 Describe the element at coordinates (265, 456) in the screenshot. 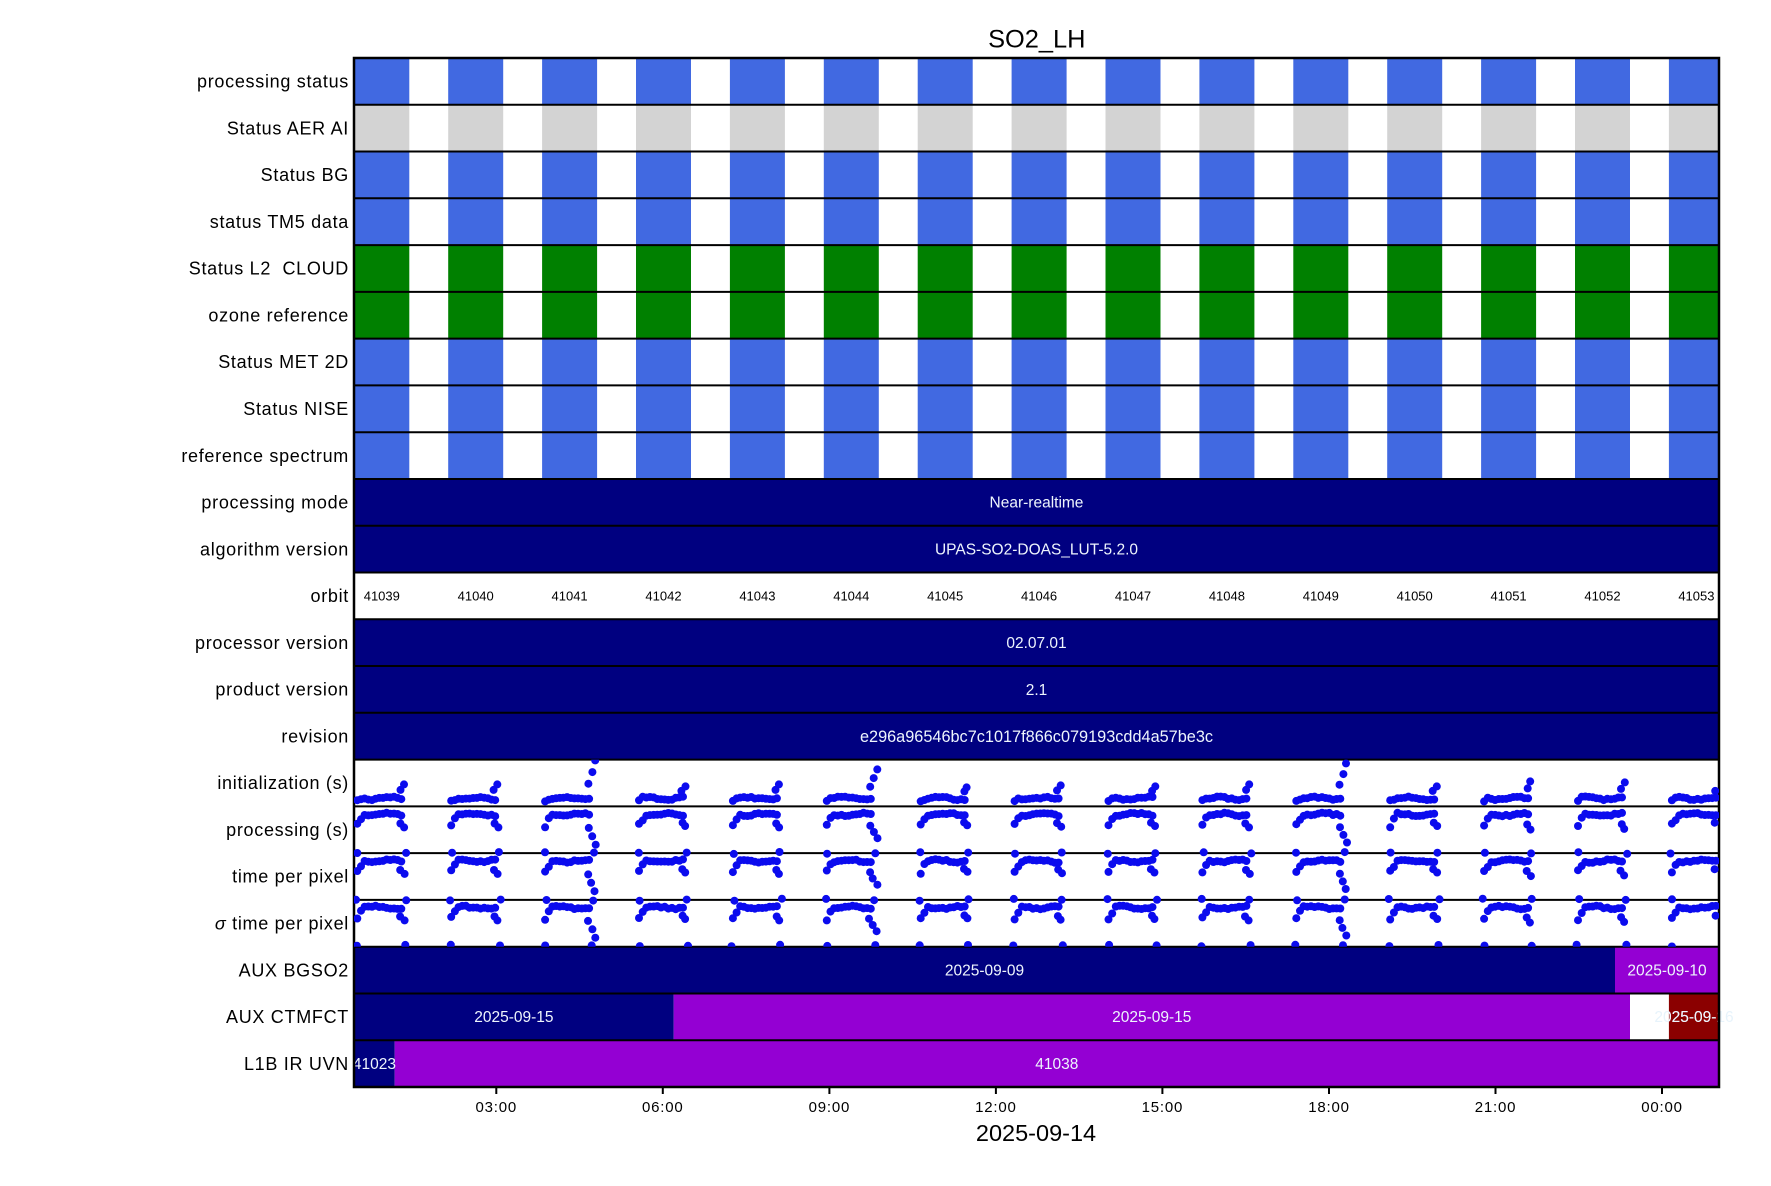

I see `svg-text: reference spectrum` at that location.